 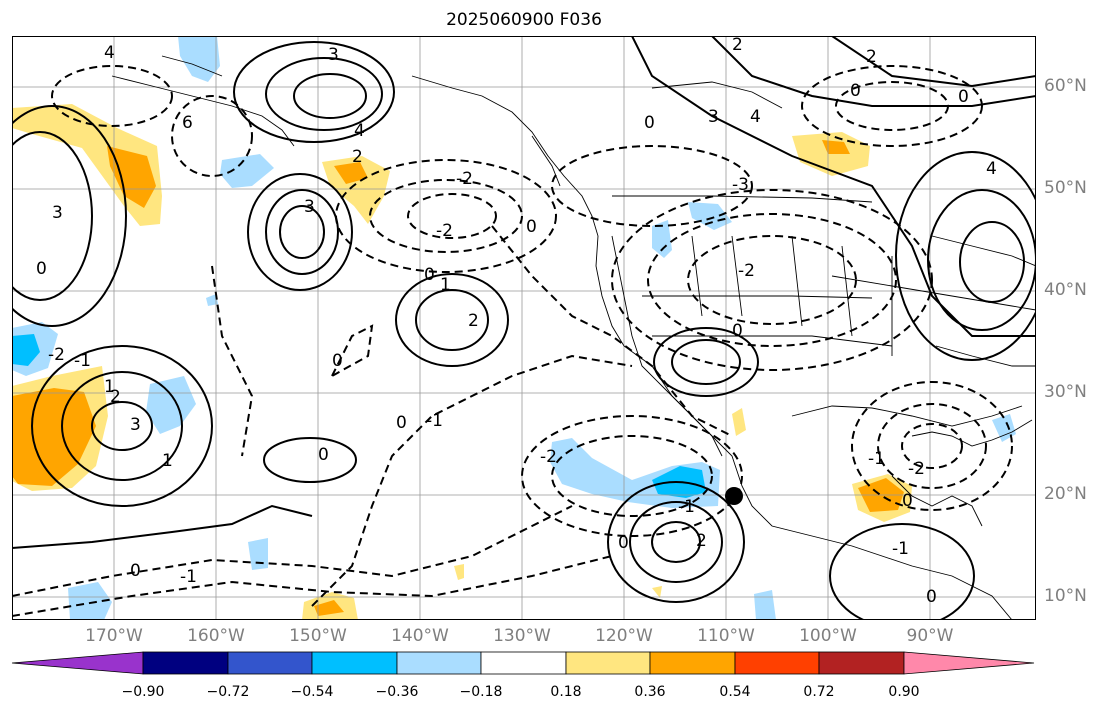 I want to click on colorbar-tick-label: −0.72, so click(x=228, y=692).